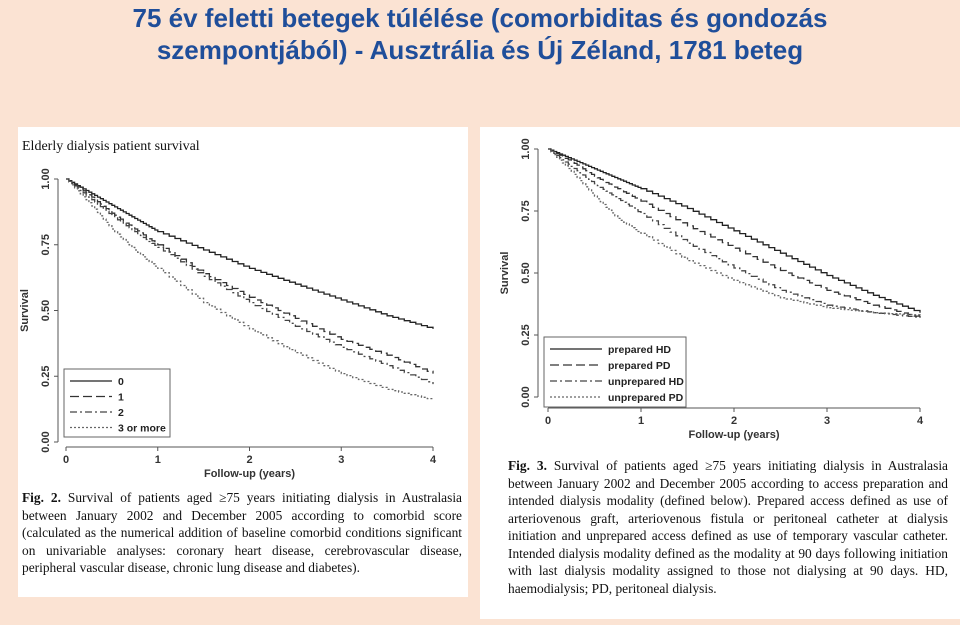 This screenshot has height=625, width=960. Describe the element at coordinates (41, 497) in the screenshot. I see `figure-2-caption-label: Fig. 2.` at that location.